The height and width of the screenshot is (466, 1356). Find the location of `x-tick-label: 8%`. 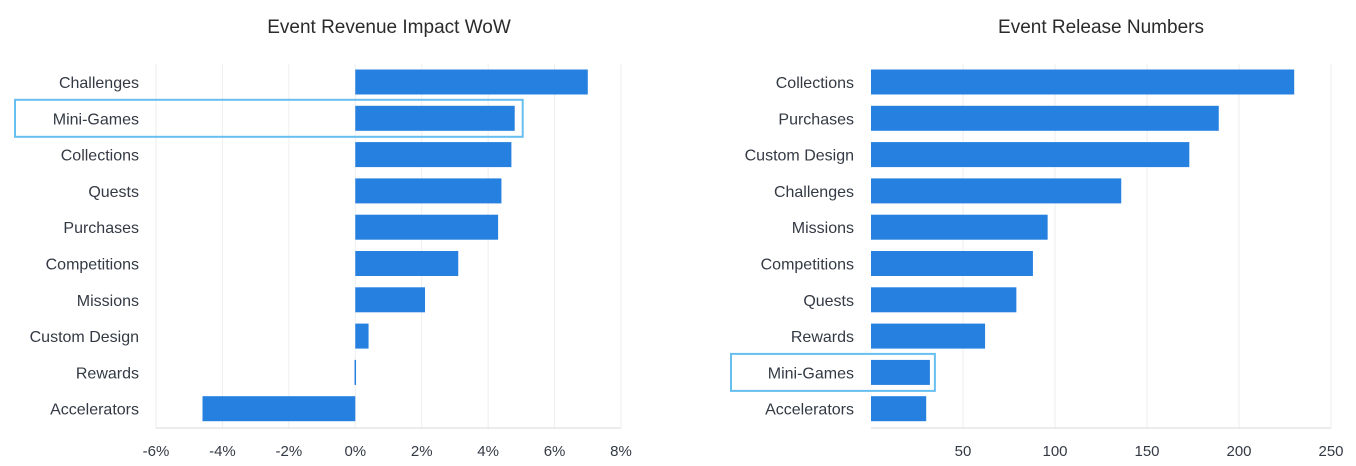

x-tick-label: 8% is located at coordinates (621, 451).